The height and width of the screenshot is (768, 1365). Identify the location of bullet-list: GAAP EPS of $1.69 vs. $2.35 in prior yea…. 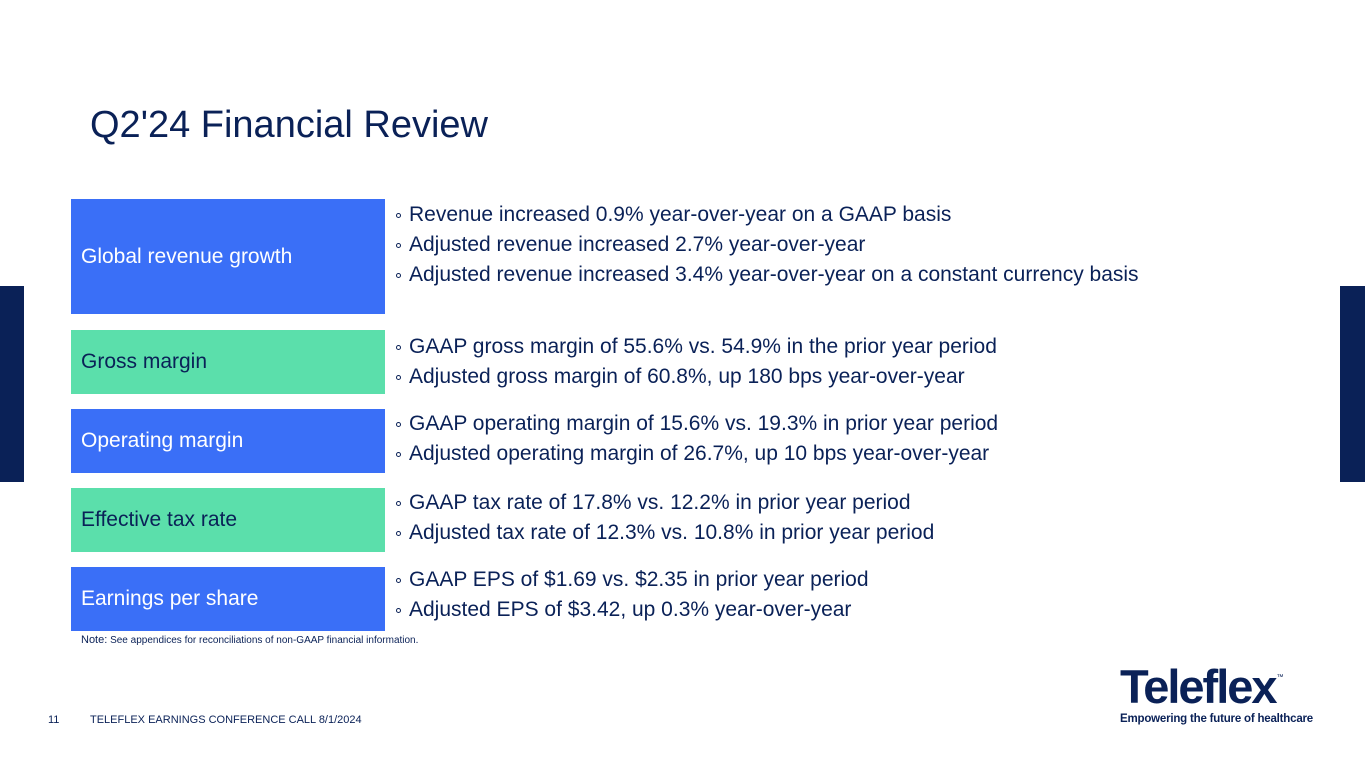
(771, 597).